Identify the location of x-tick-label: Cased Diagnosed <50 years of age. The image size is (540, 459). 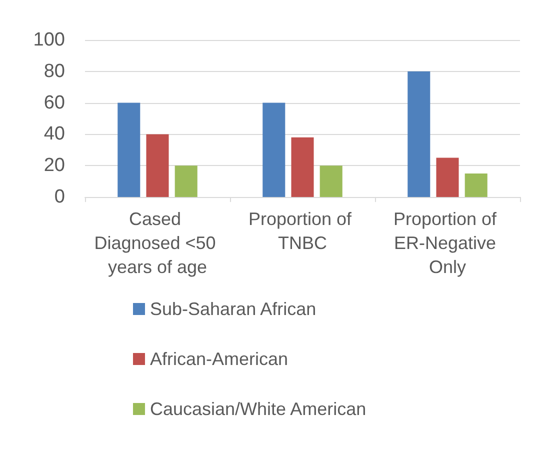
(157, 243).